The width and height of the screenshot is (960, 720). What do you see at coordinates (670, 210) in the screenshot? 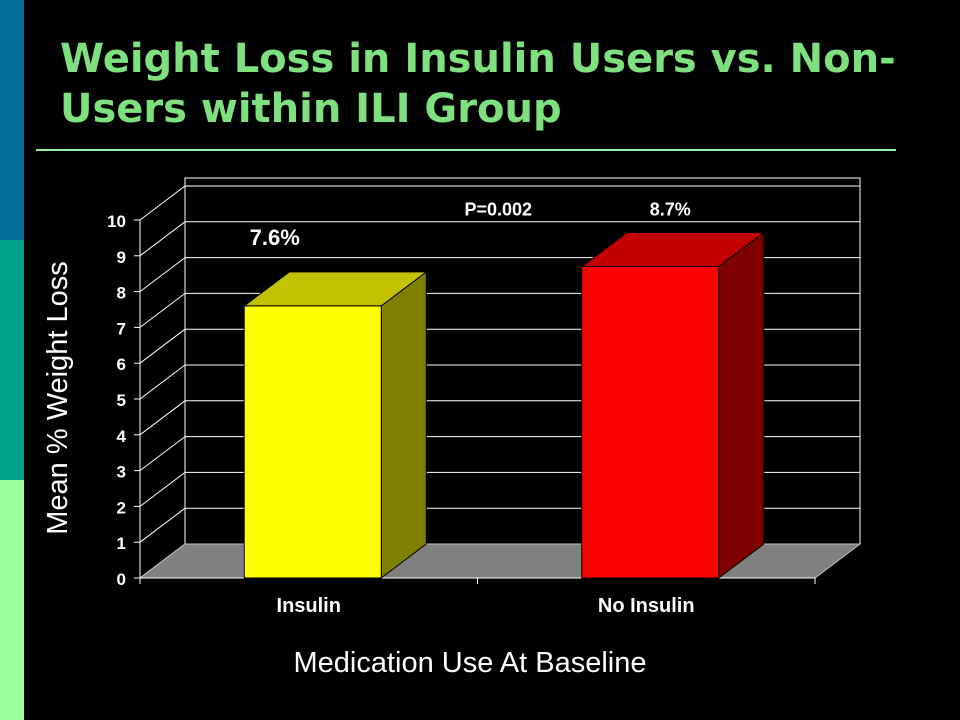
I see `data-label: 8.7%` at bounding box center [670, 210].